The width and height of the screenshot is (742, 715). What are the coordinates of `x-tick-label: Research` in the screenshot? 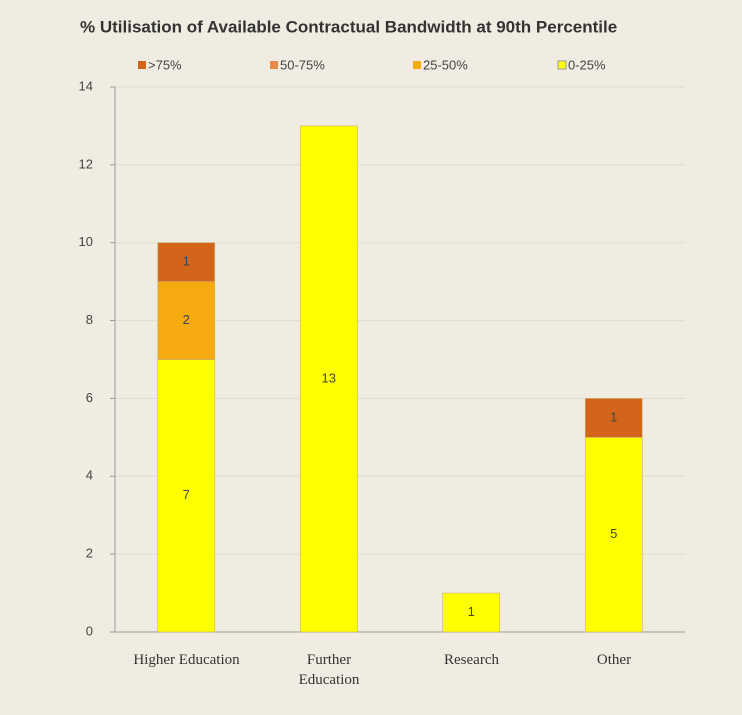 It's located at (471, 660).